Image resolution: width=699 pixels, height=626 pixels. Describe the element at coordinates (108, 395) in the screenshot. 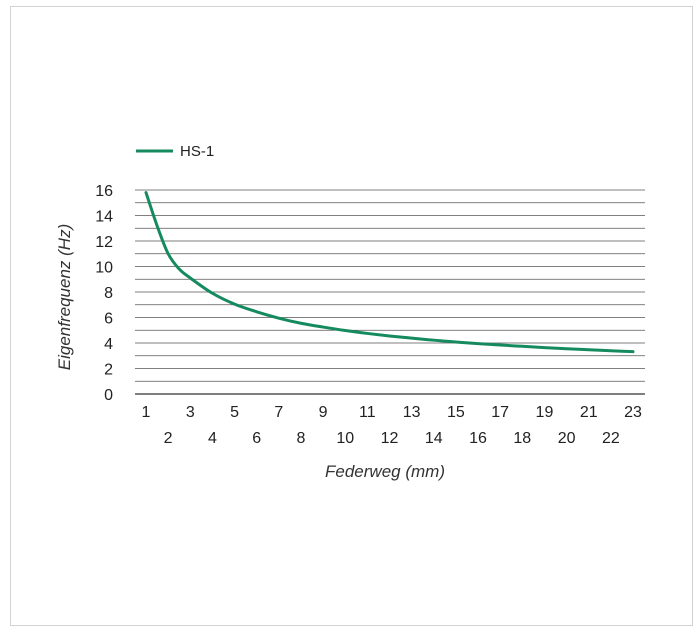

I see `y-tick-label: 0` at that location.